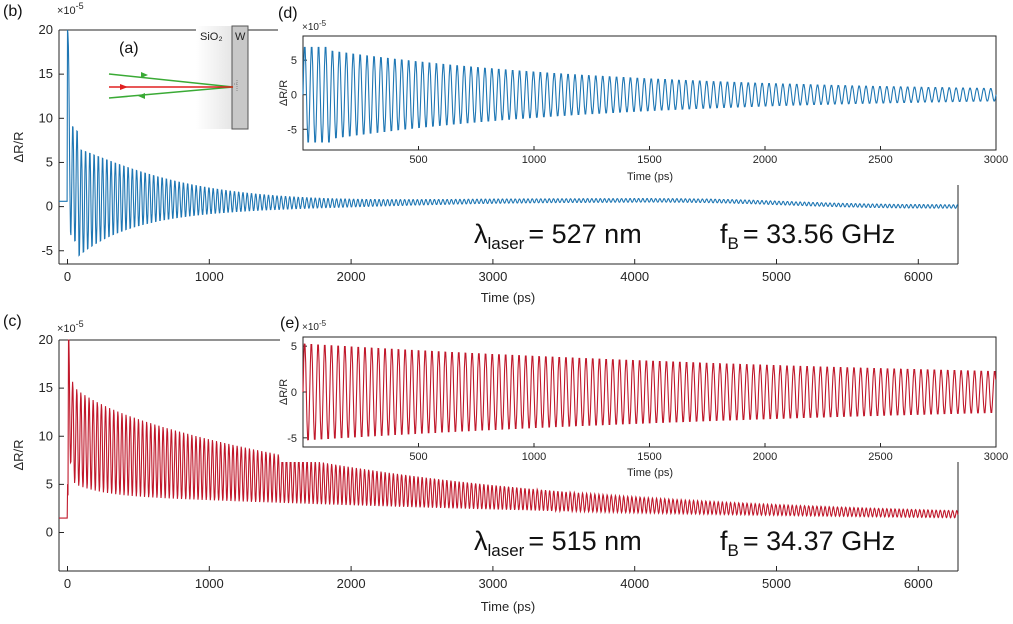 This screenshot has width=1013, height=624. I want to click on panel-d-series-line, so click(649, 94).